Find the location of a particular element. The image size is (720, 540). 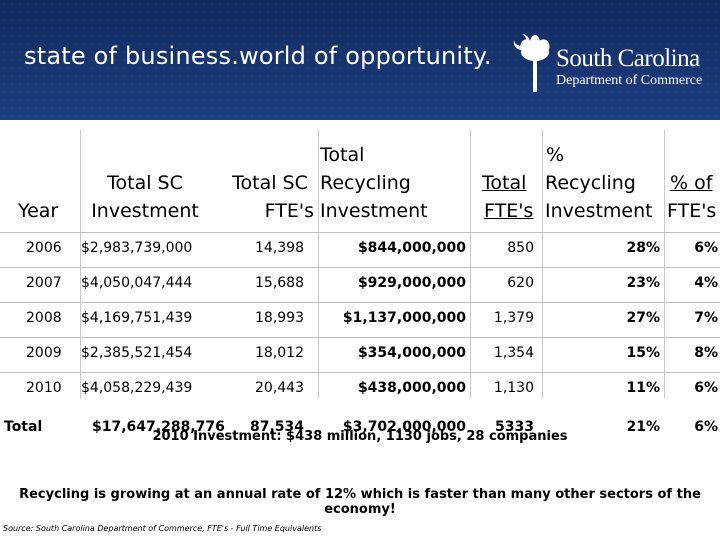

cell-sc-investment: $2,385,521,454 is located at coordinates (137, 353).